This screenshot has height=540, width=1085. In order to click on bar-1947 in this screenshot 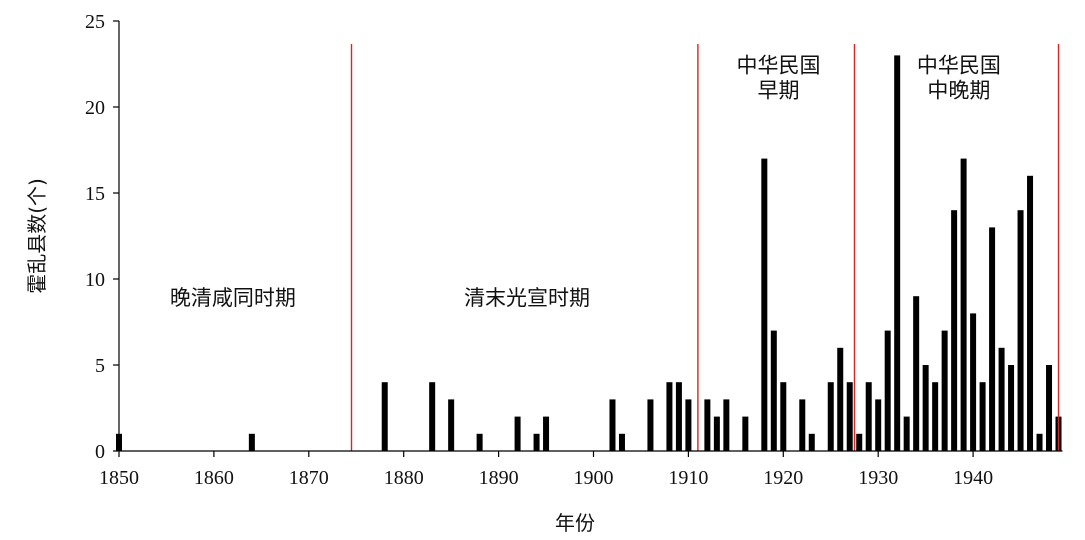, I will do `click(1039, 442)`.